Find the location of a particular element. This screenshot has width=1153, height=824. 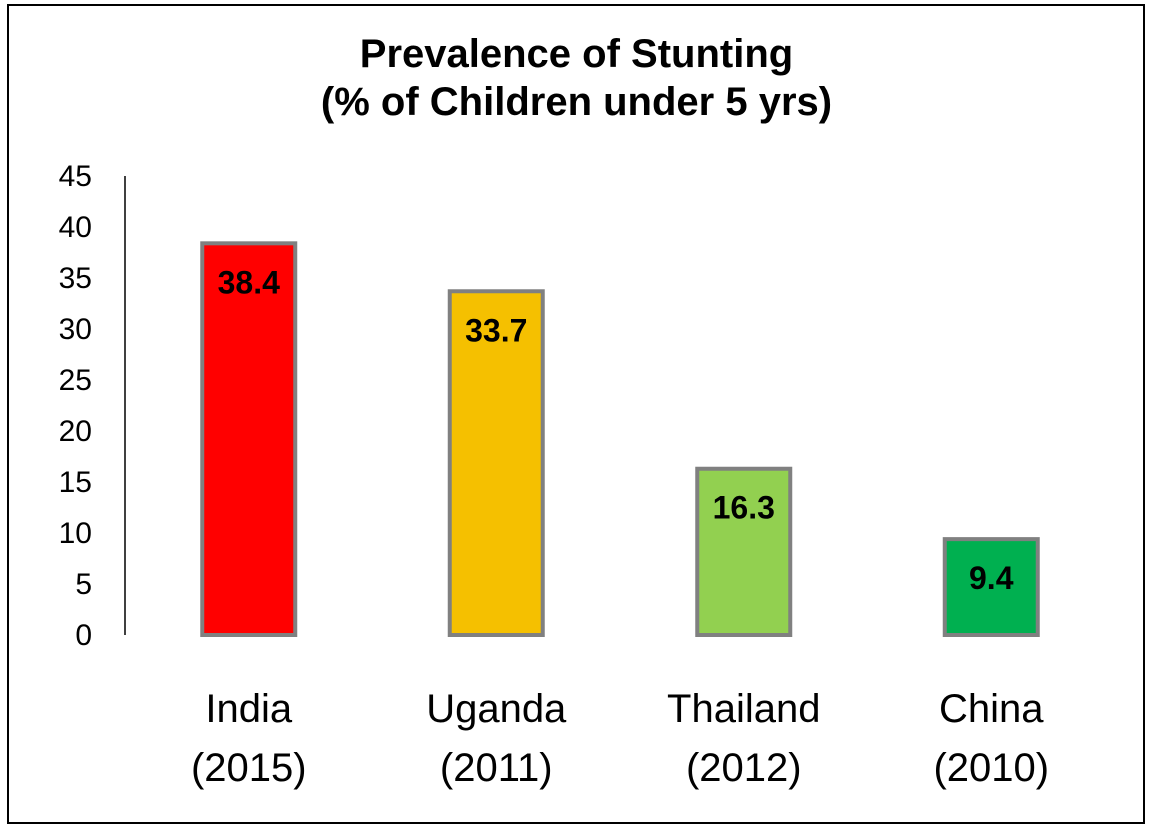

x-tick-label: (2010) is located at coordinates (991, 768).